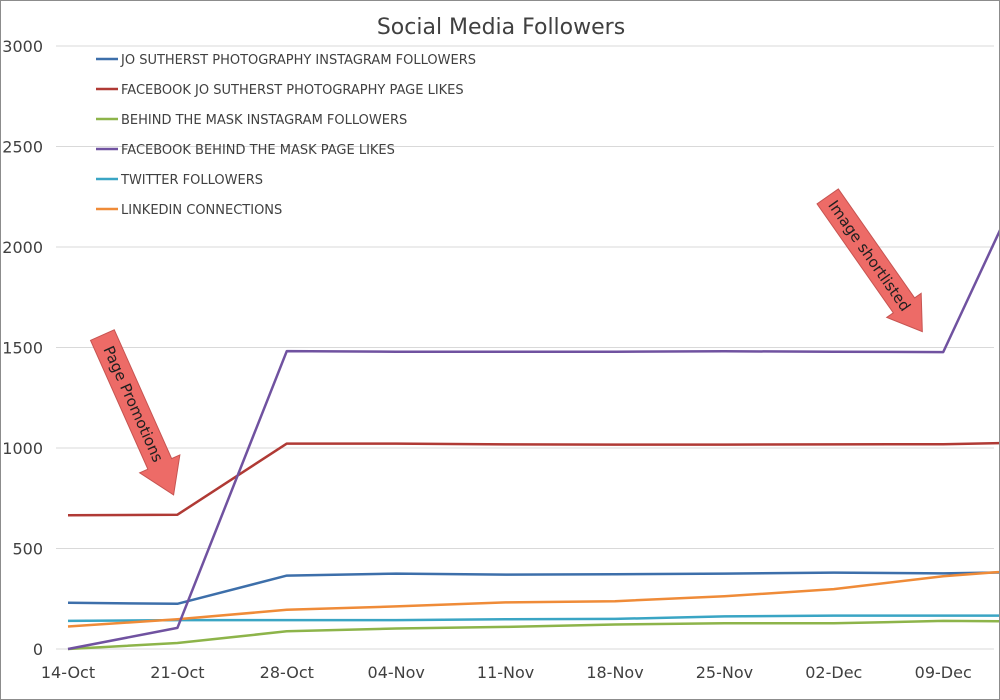 The width and height of the screenshot is (1000, 700). I want to click on y-tick-label: 3000, so click(22, 46).